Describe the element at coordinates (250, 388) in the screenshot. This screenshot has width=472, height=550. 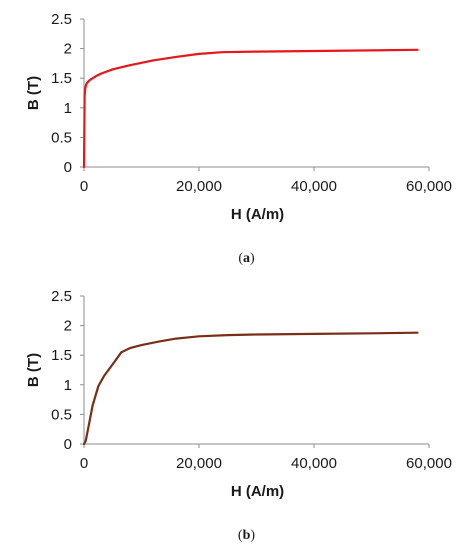
I see `series-line` at that location.